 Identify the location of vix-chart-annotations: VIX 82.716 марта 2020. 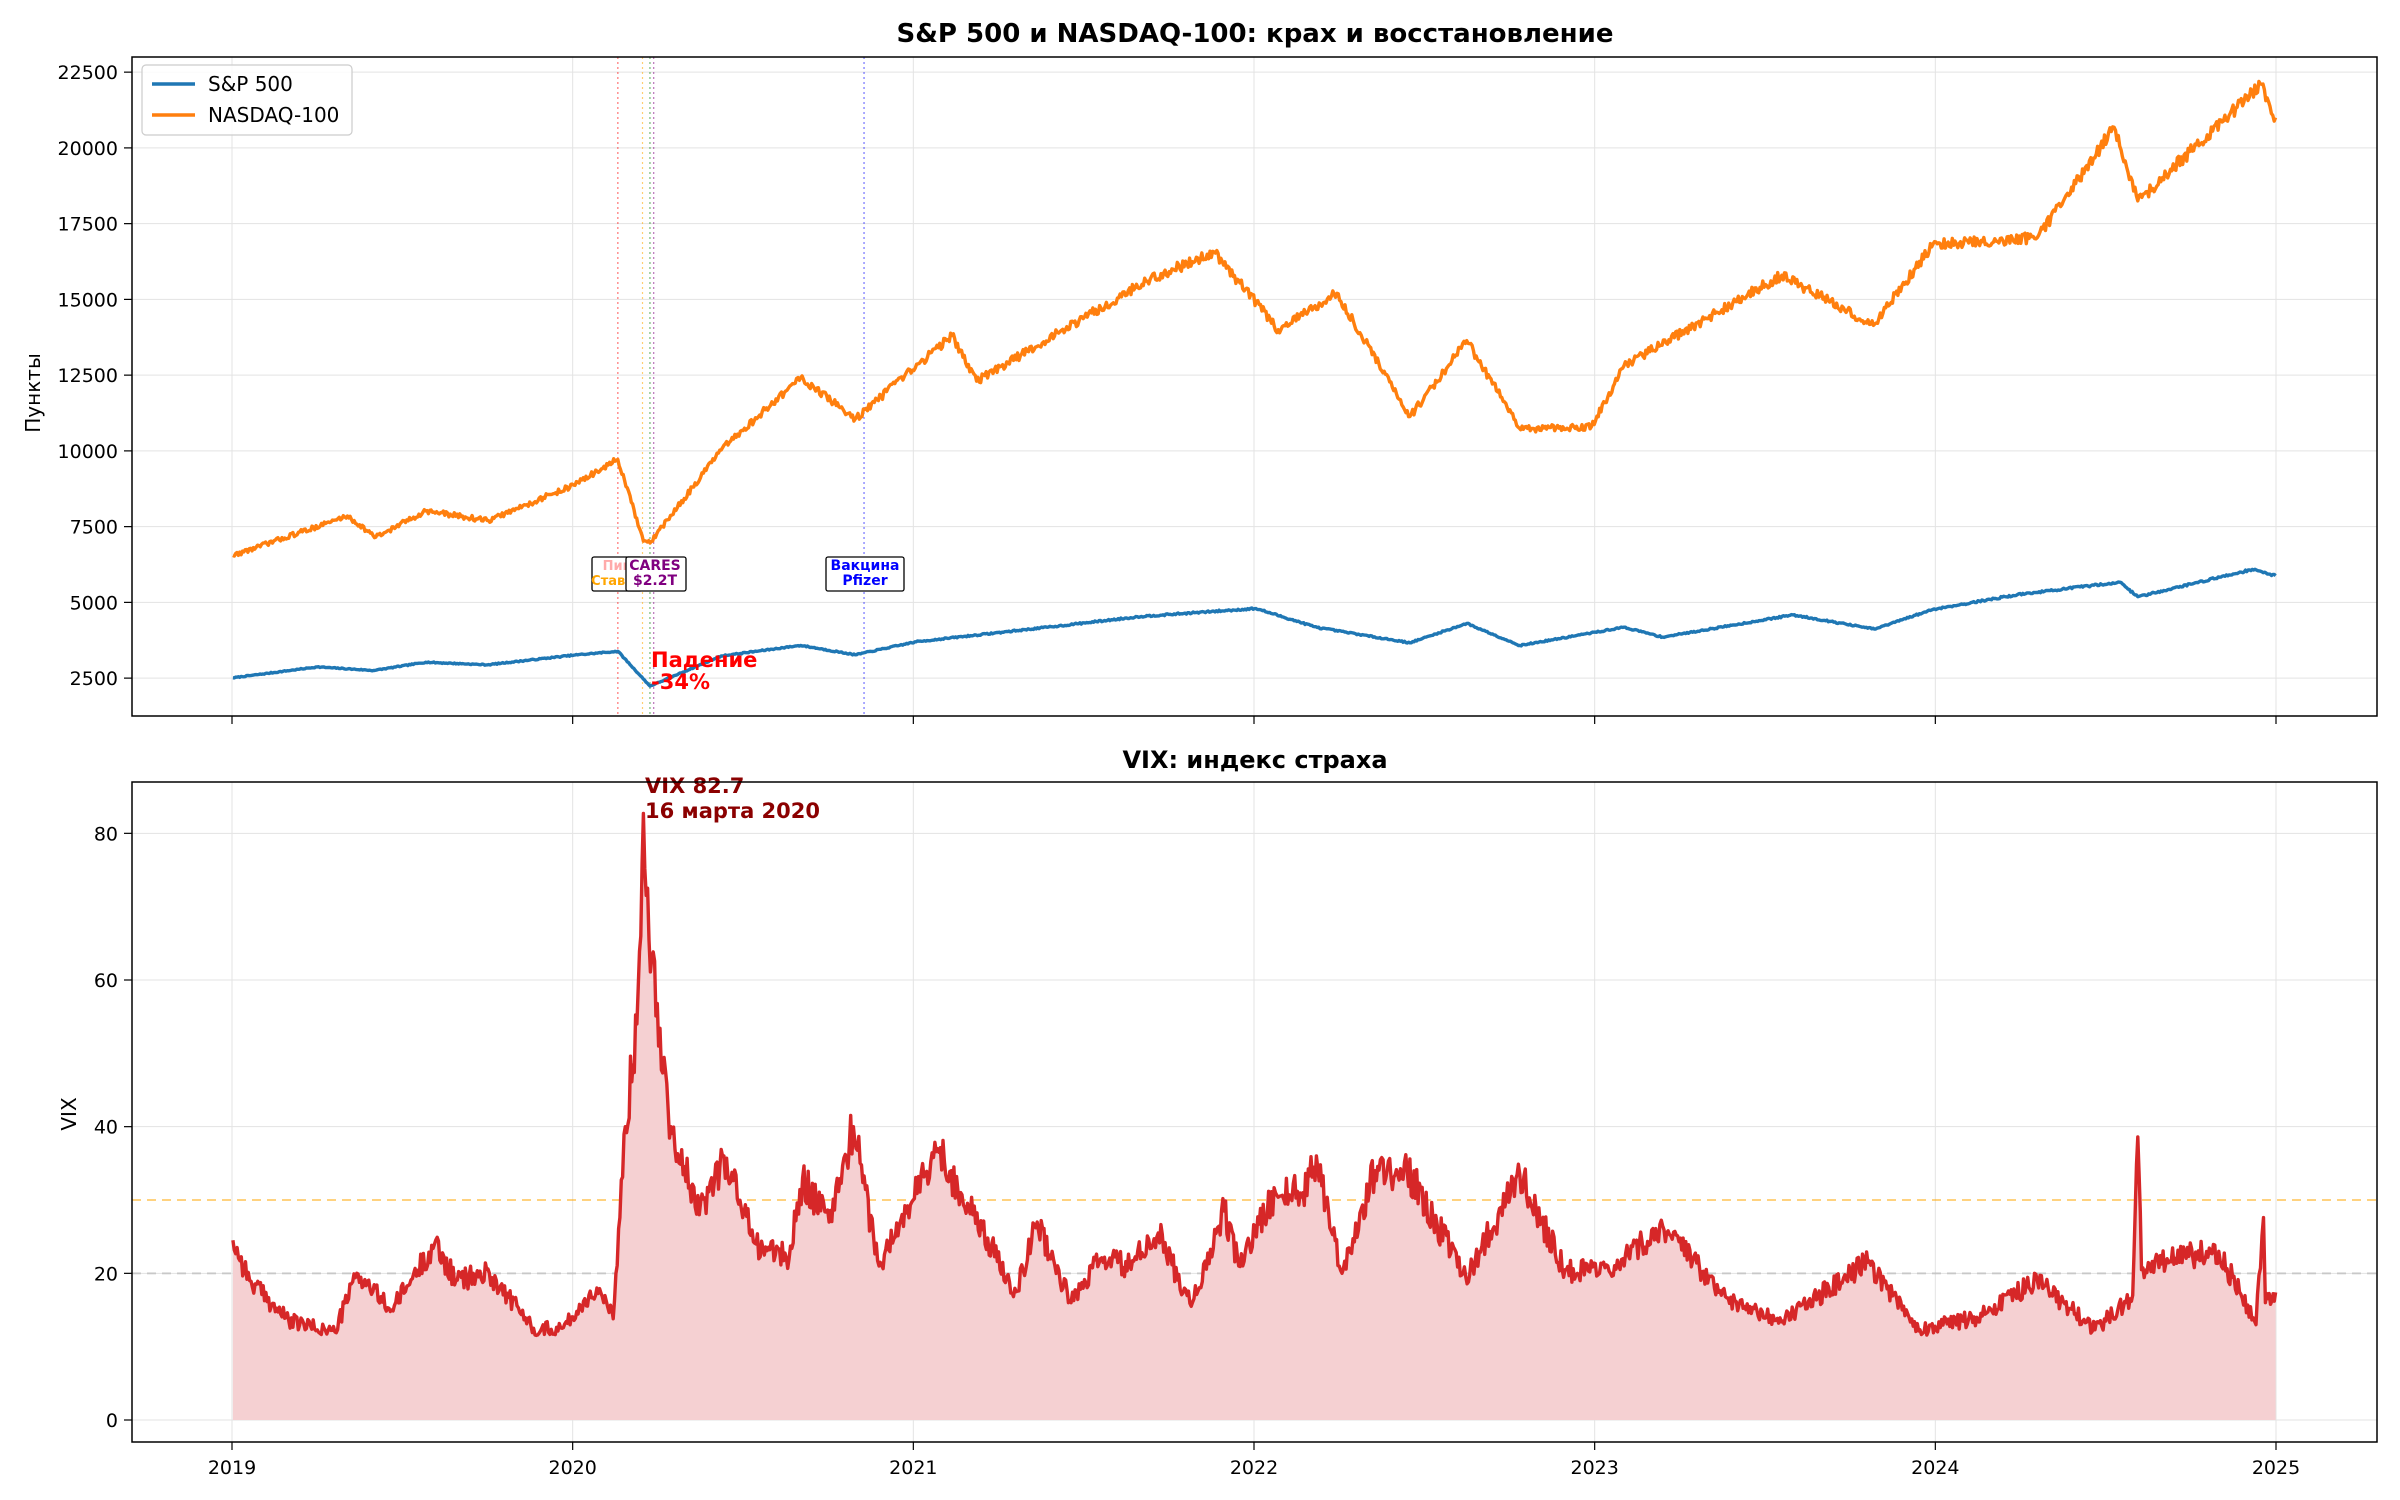
(732, 798).